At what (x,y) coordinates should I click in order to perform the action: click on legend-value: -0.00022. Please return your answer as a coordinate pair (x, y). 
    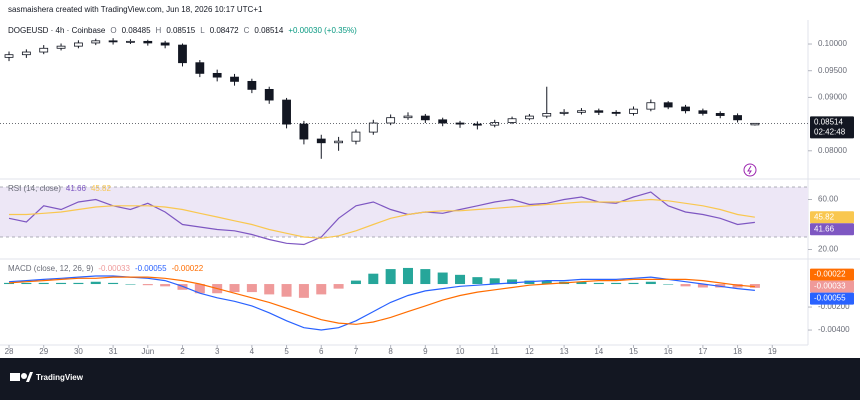
    Looking at the image, I should click on (188, 268).